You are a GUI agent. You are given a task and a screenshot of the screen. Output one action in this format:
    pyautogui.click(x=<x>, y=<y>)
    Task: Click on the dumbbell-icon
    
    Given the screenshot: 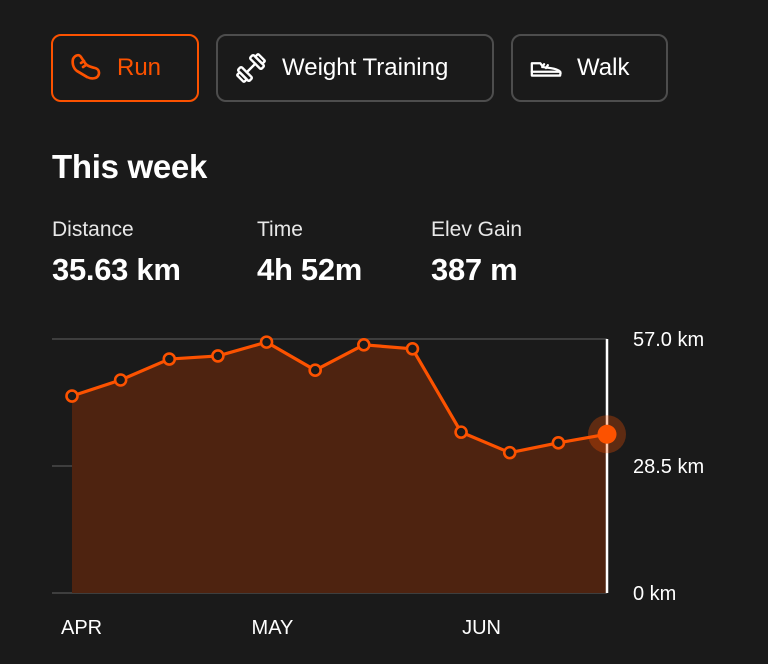 What is the action you would take?
    pyautogui.click(x=251, y=68)
    